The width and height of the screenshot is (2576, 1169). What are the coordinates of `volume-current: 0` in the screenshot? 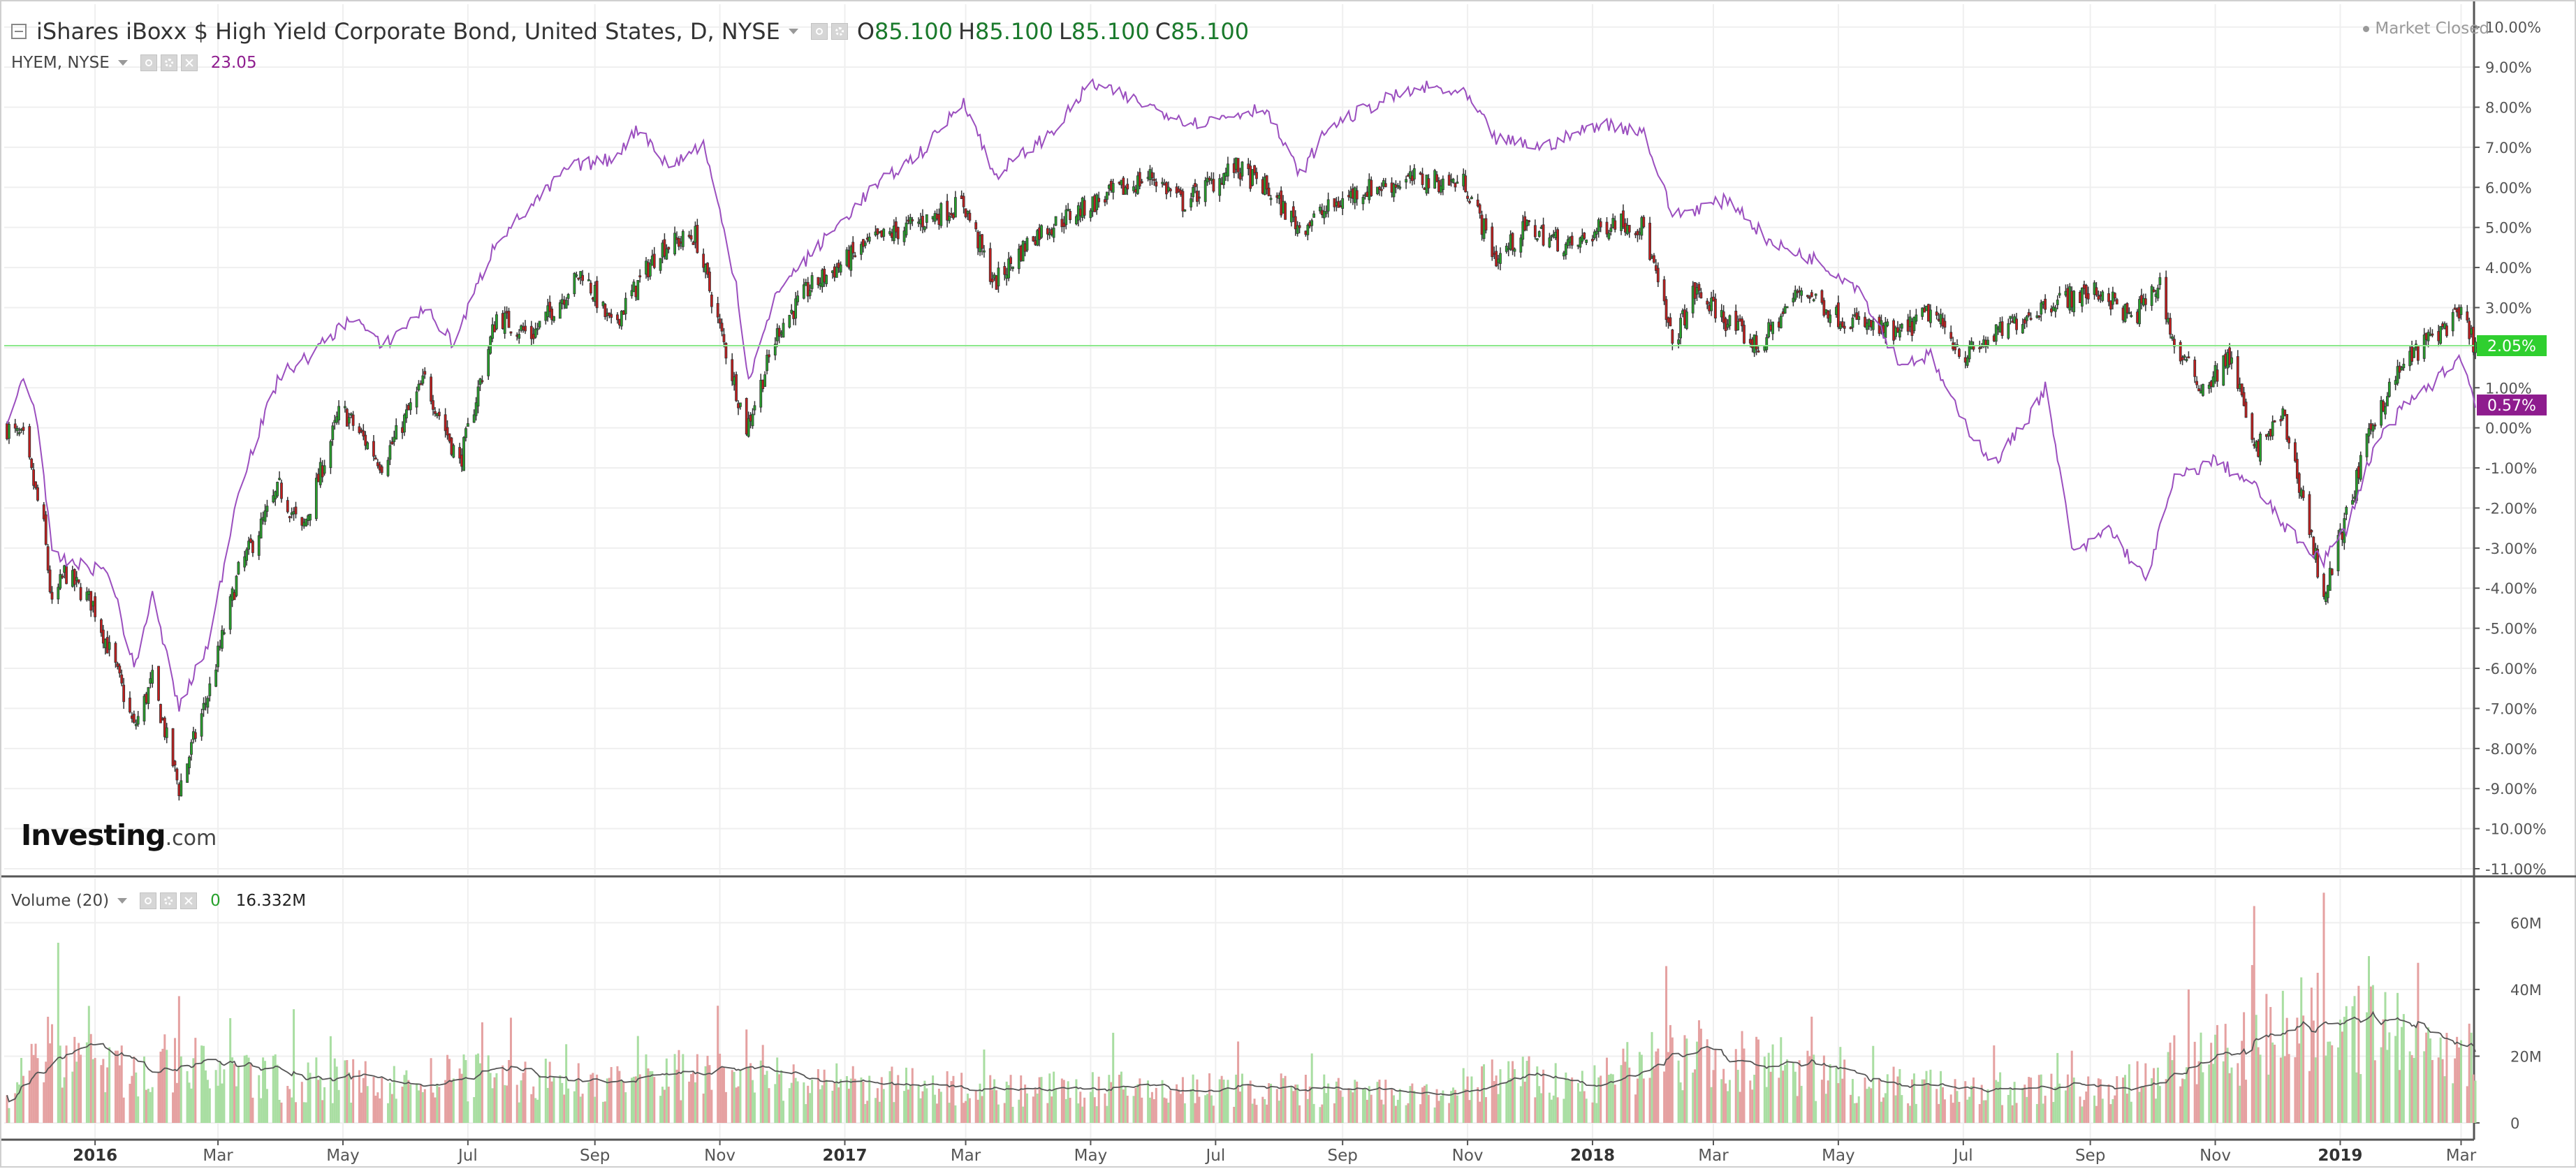 It's located at (215, 901).